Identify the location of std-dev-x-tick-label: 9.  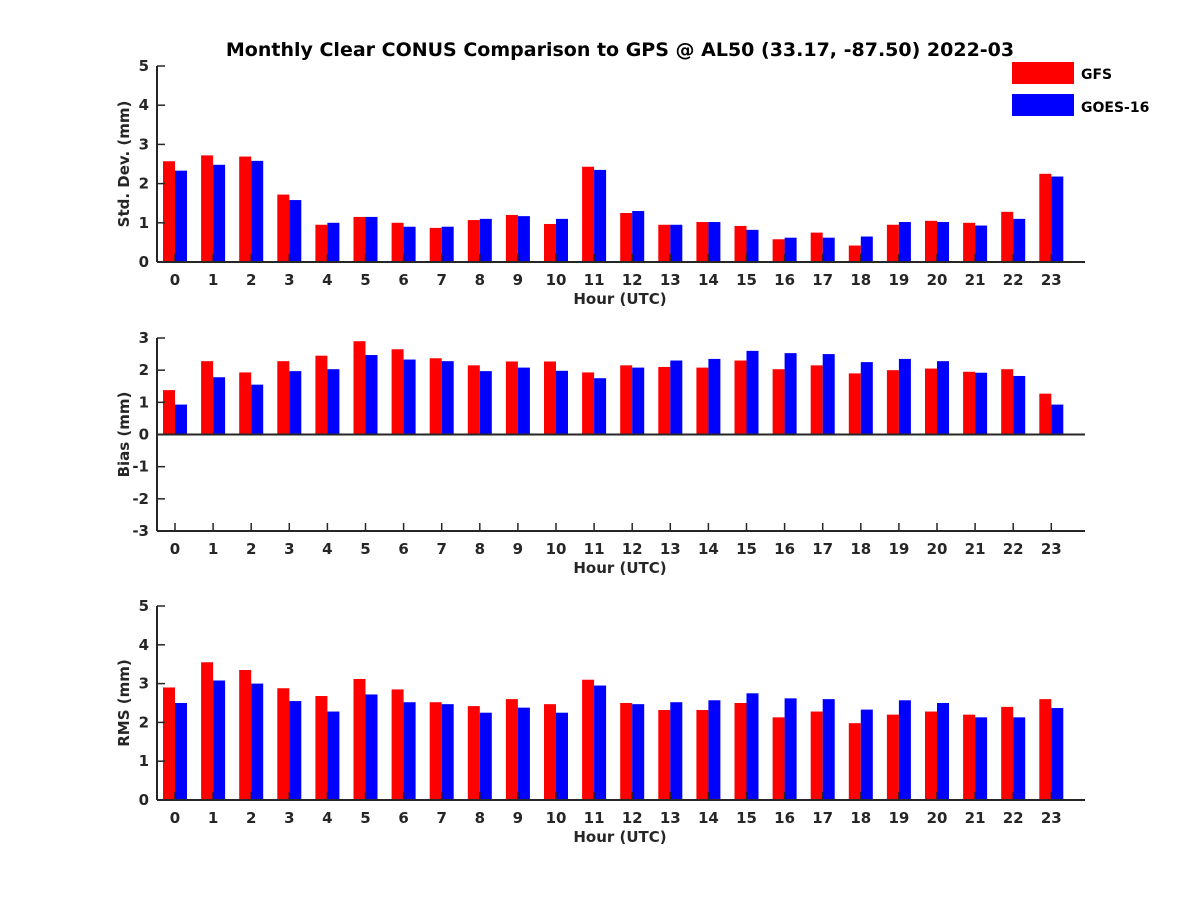
(518, 280).